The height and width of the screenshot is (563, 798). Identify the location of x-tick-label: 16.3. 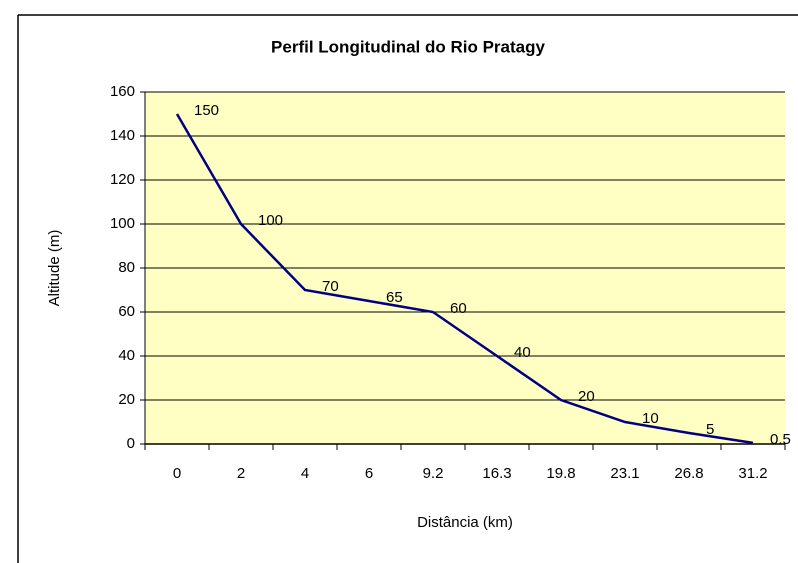
(496, 473).